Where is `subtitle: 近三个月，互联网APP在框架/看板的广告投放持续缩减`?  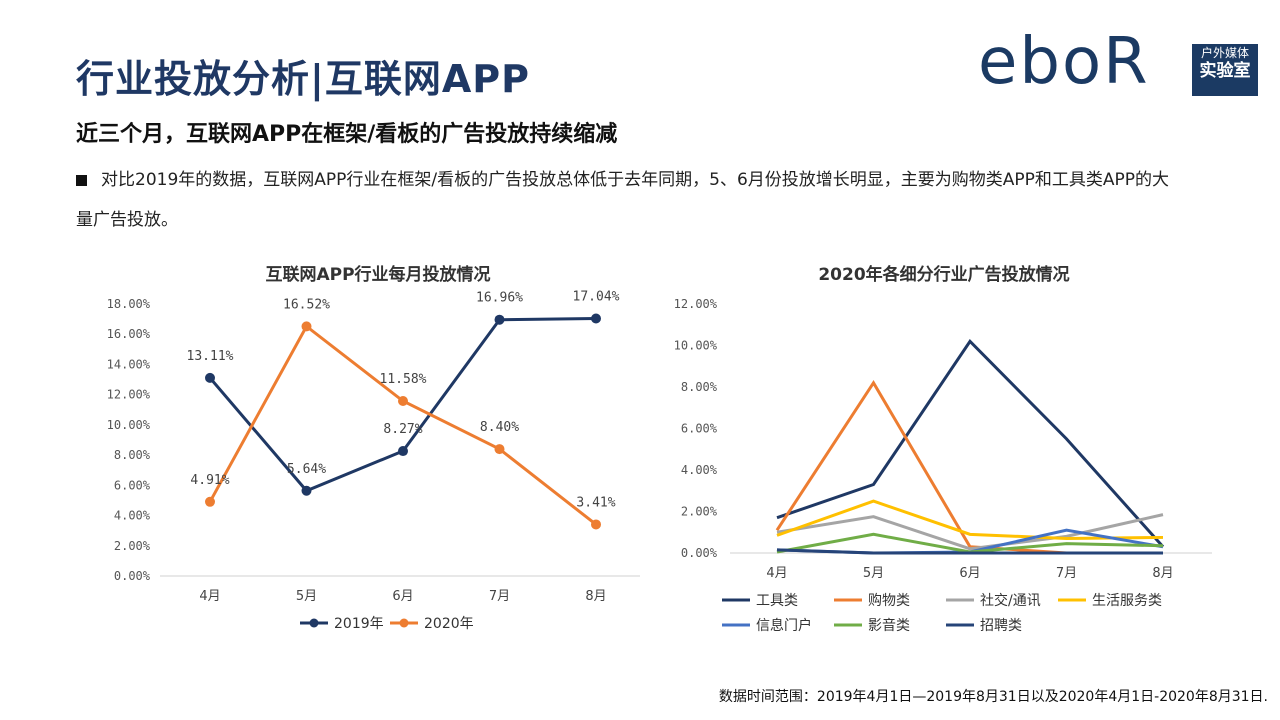 subtitle: 近三个月，互联网APP在框架/看板的广告投放持续缩减 is located at coordinates (347, 134).